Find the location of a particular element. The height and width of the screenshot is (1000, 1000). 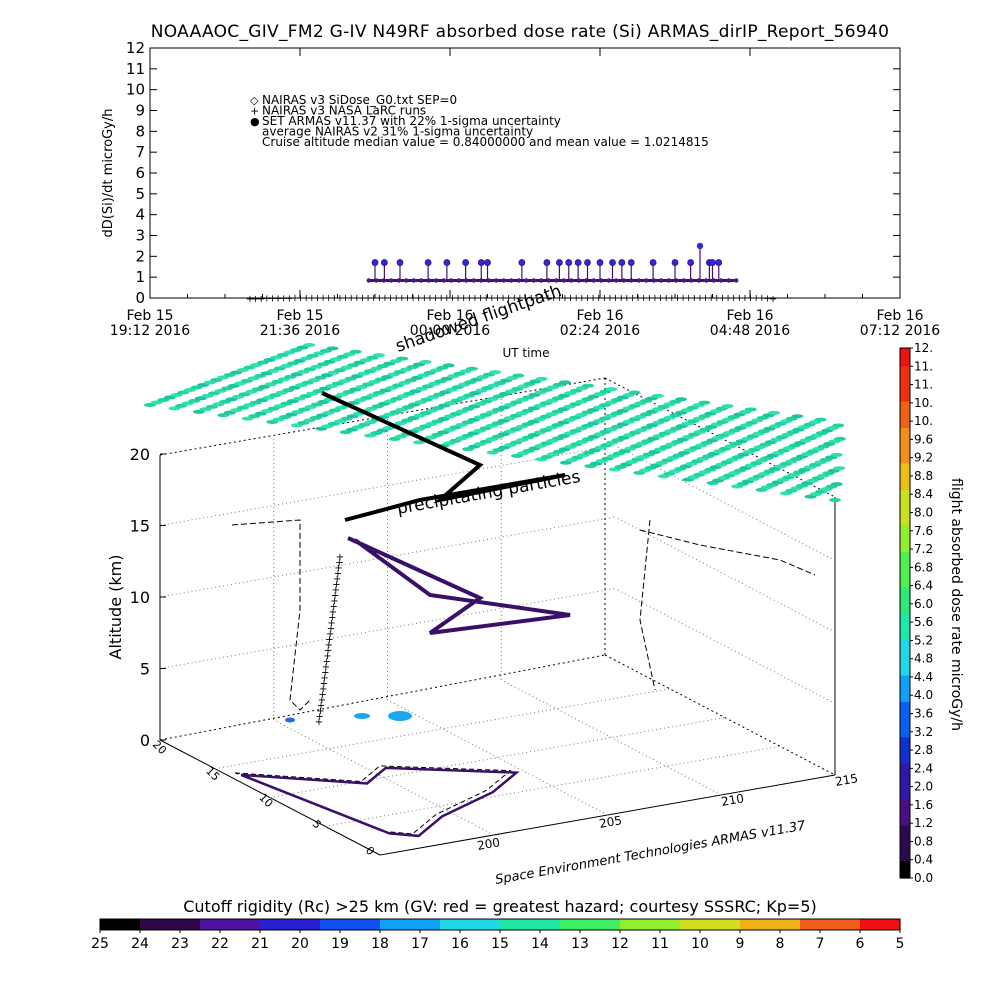

y-tick-label: 9 is located at coordinates (140, 111).